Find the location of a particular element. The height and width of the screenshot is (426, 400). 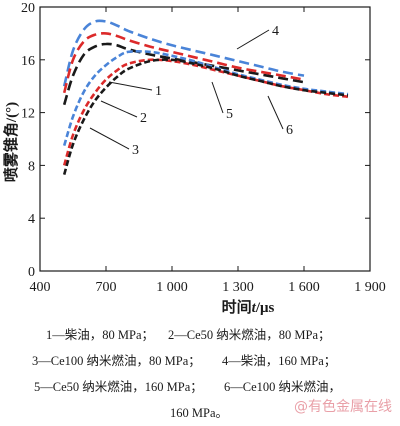

x-tick-label: 1 600 is located at coordinates (304, 287).